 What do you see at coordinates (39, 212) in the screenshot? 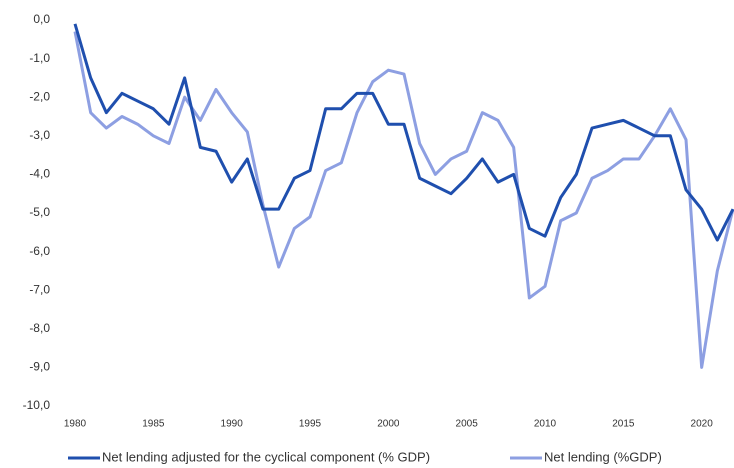
I see `y-tick-label: -5,0` at bounding box center [39, 212].